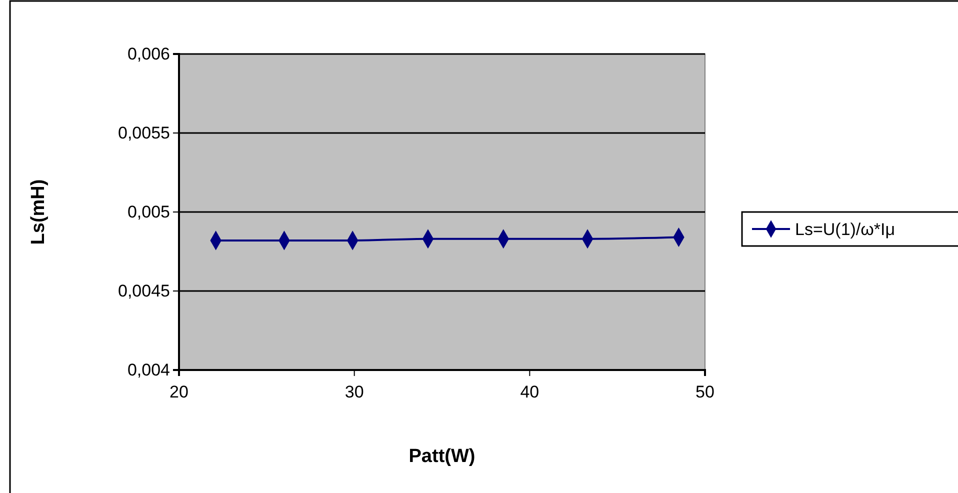 The image size is (958, 493). I want to click on x-tick-label: 50, so click(705, 392).